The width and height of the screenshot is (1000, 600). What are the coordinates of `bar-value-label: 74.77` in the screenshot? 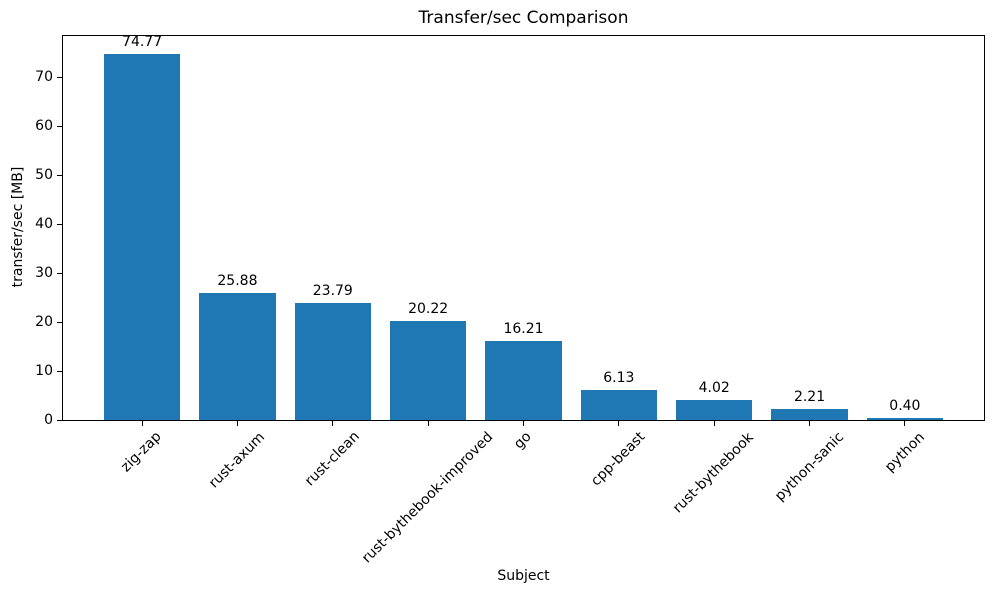 It's located at (142, 42).